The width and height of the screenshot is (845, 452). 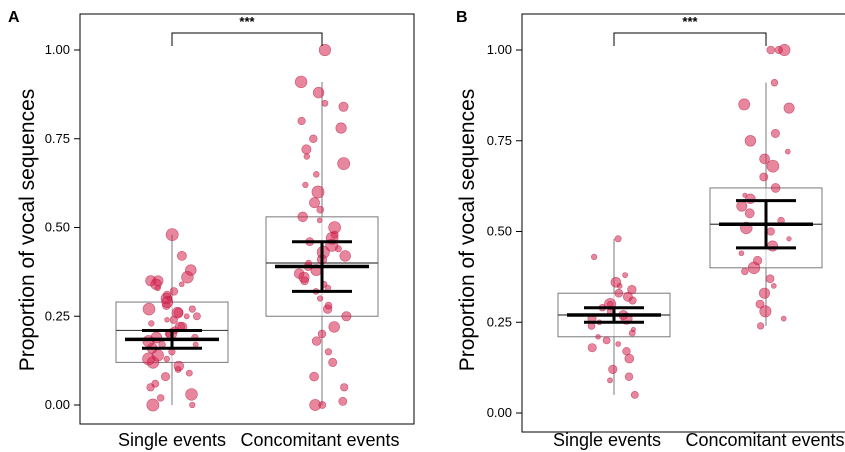 What do you see at coordinates (690, 21) in the screenshot?
I see `significance-label-b: ***` at bounding box center [690, 21].